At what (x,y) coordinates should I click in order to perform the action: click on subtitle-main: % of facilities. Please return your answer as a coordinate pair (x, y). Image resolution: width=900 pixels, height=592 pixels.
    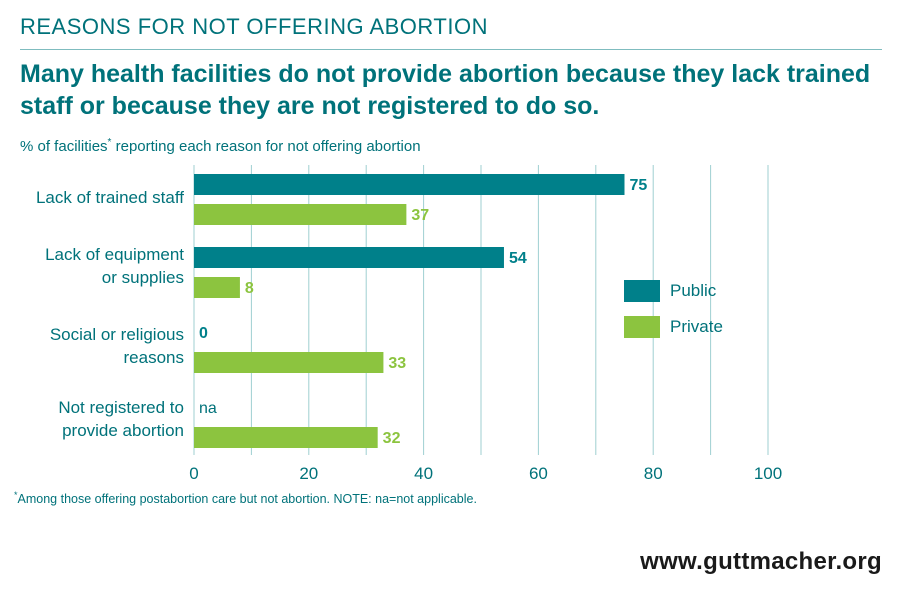
    Looking at the image, I should click on (64, 146).